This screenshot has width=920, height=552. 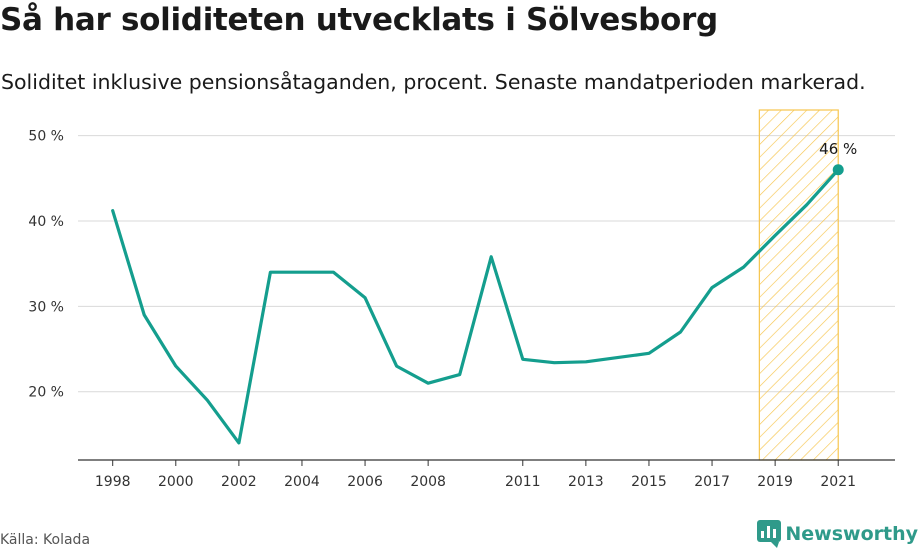 What do you see at coordinates (365, 482) in the screenshot?
I see `x-tick-label: 2006` at bounding box center [365, 482].